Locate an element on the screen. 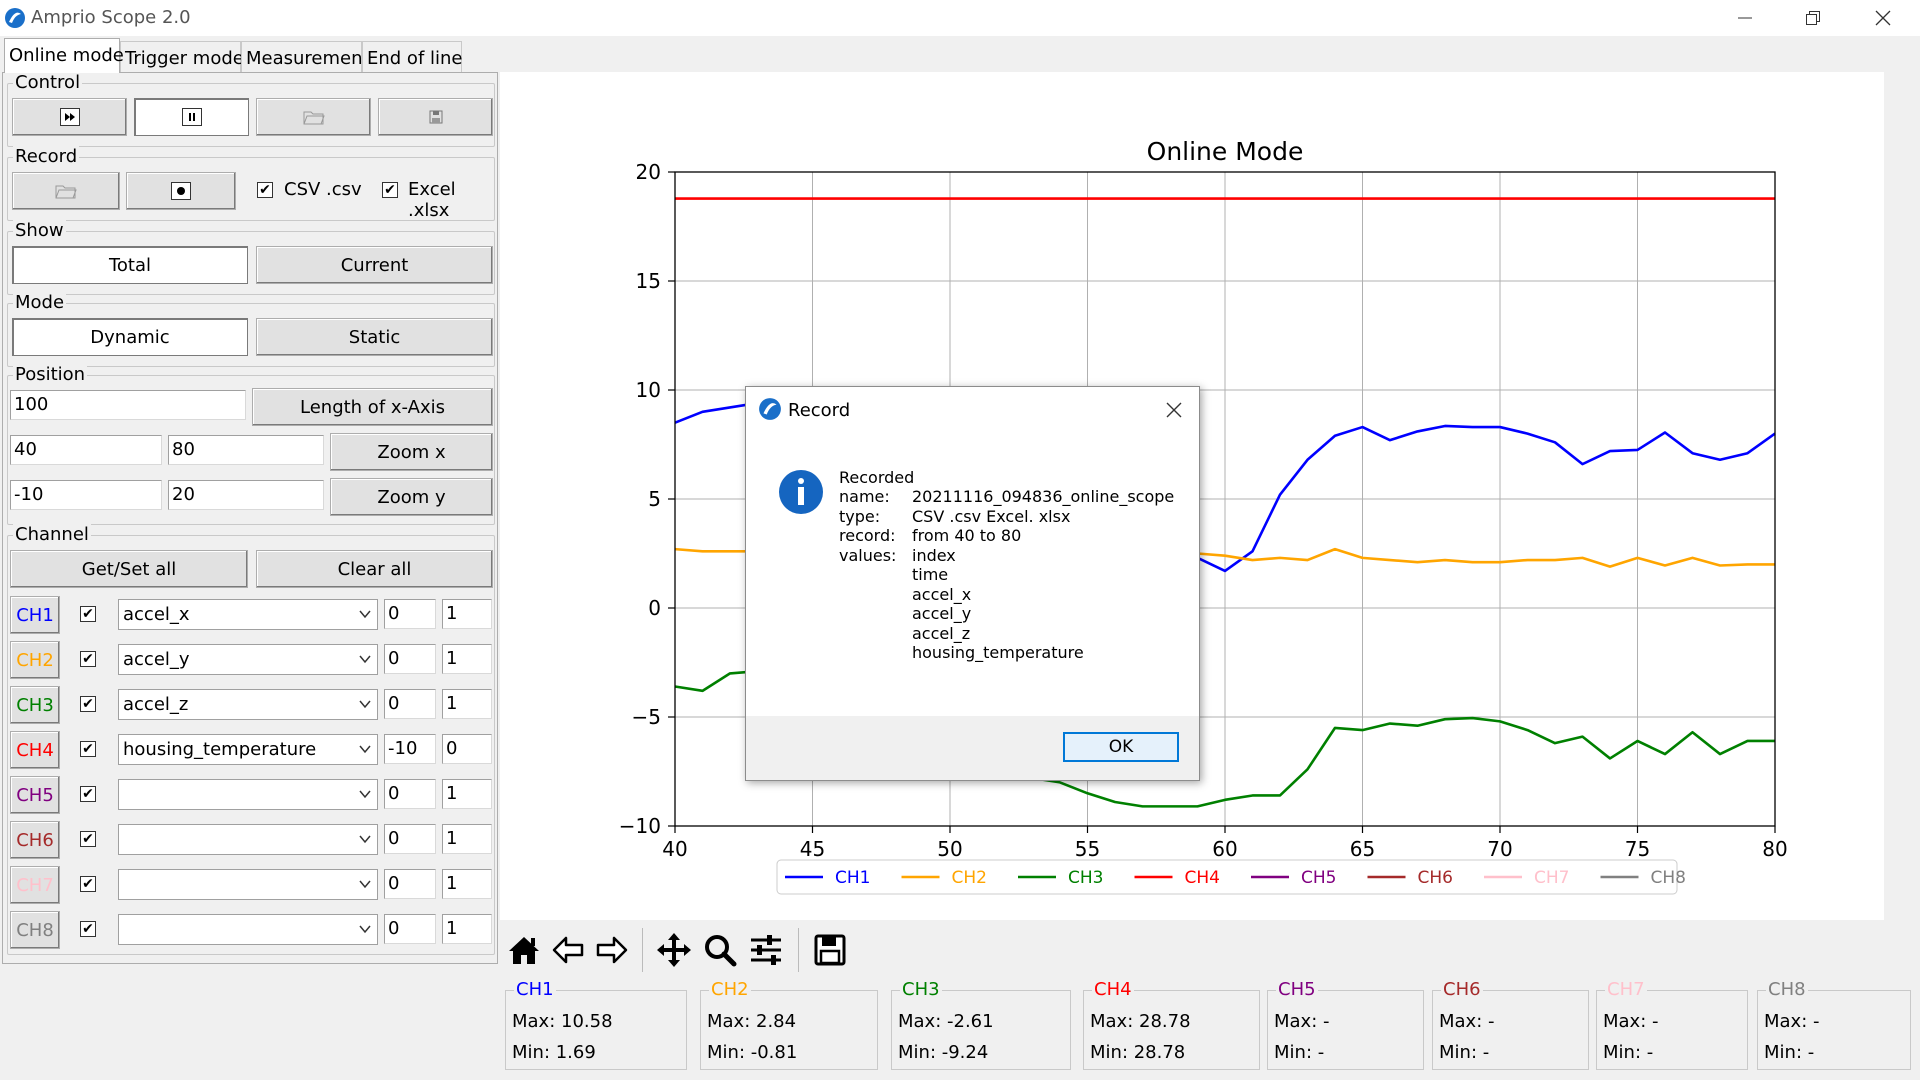 This screenshot has width=1920, height=1080. channel-button: CH6 is located at coordinates (35, 840).